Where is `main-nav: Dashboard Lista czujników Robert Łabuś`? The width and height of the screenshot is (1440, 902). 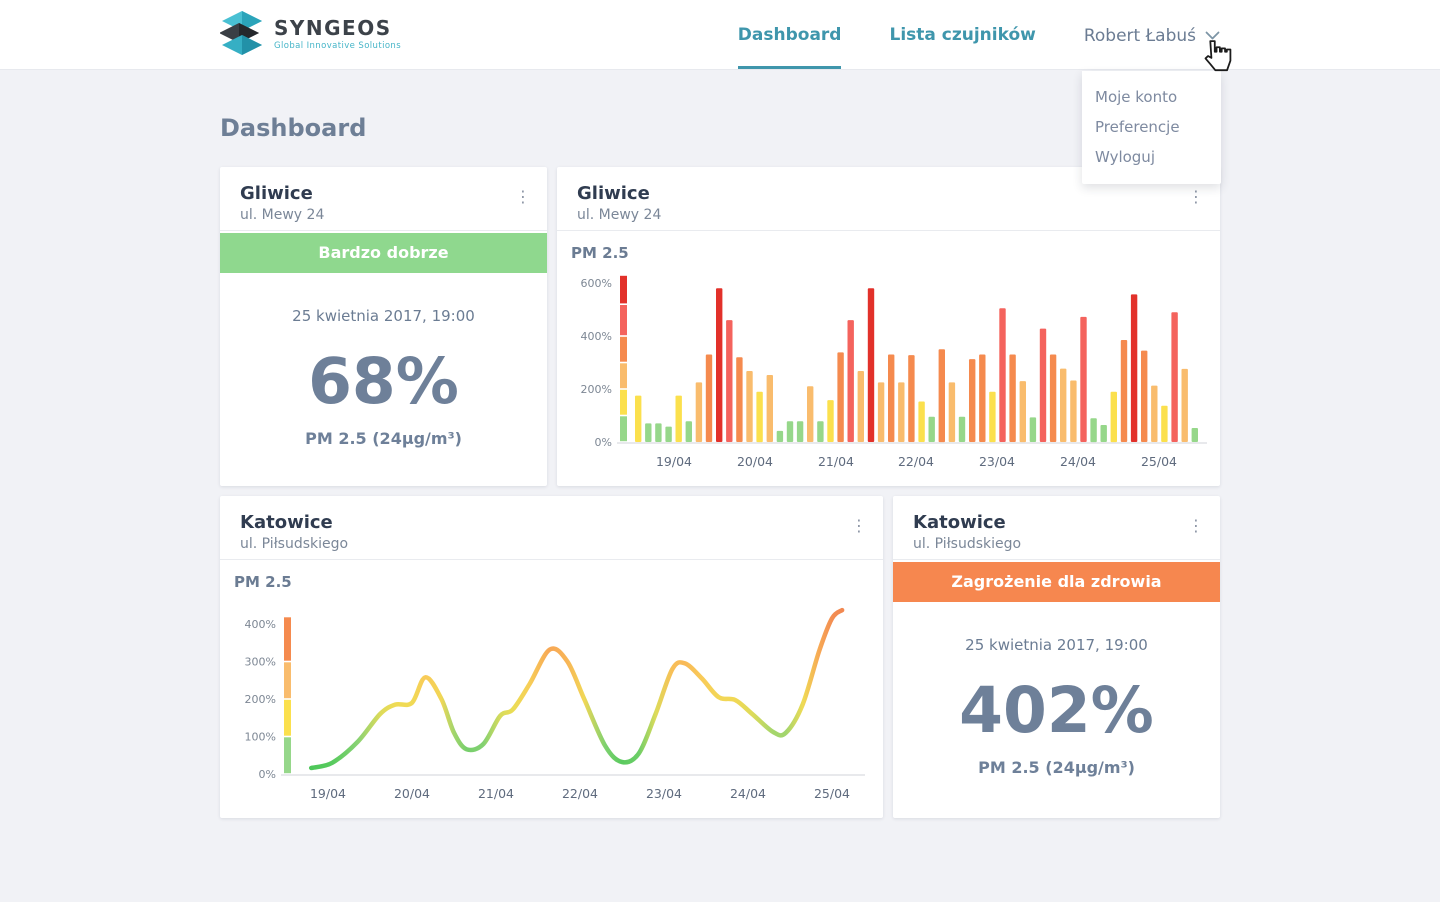
main-nav: Dashboard Lista czujników Robert Łabuś is located at coordinates (978, 34).